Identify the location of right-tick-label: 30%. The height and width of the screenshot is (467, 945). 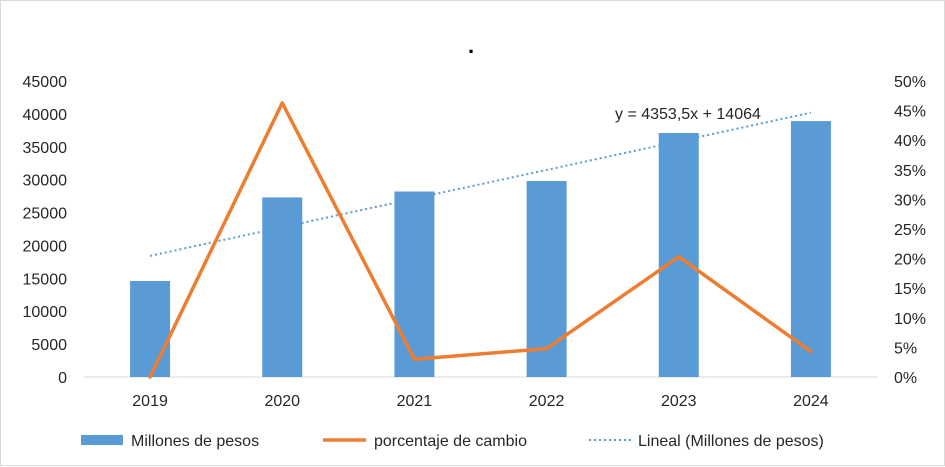
(910, 200).